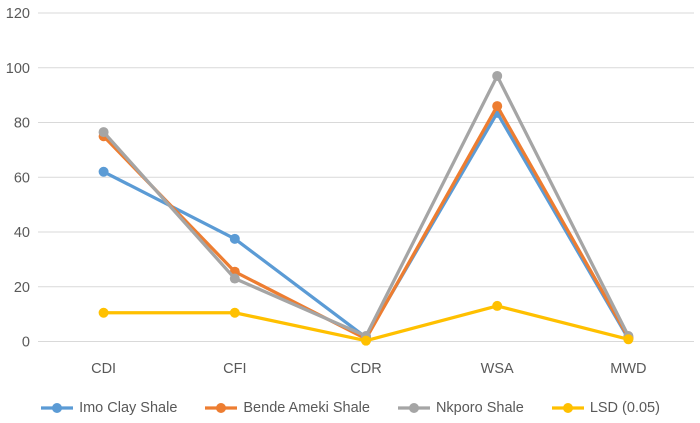  What do you see at coordinates (306, 407) in the screenshot?
I see `legend-label: Bende Ameki Shale` at bounding box center [306, 407].